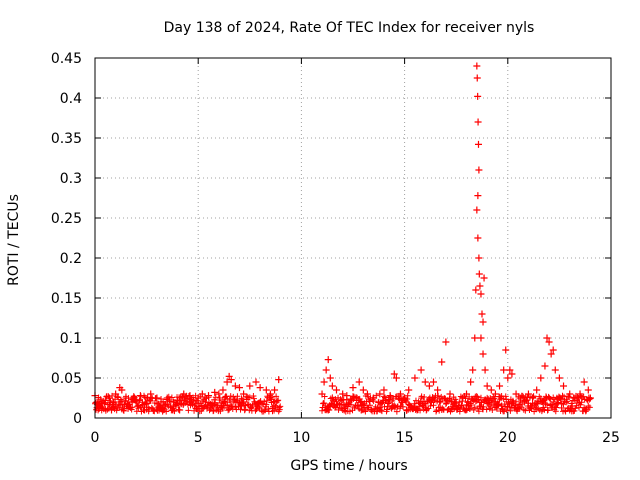  What do you see at coordinates (611, 438) in the screenshot?
I see `x-tick-label: 25` at bounding box center [611, 438].